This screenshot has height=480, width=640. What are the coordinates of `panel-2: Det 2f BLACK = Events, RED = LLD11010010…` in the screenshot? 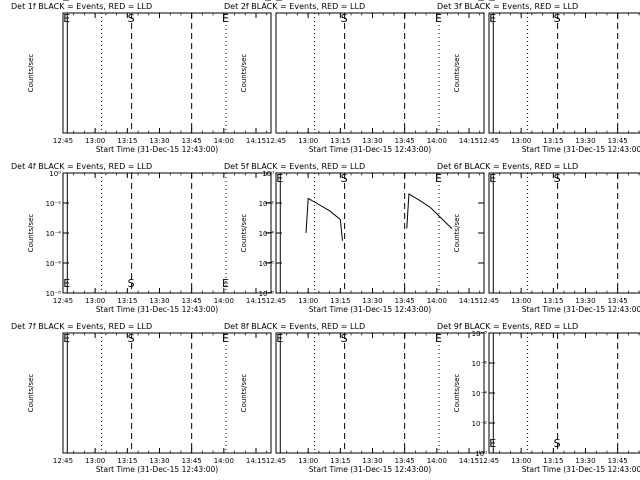 It's located at (354, 77).